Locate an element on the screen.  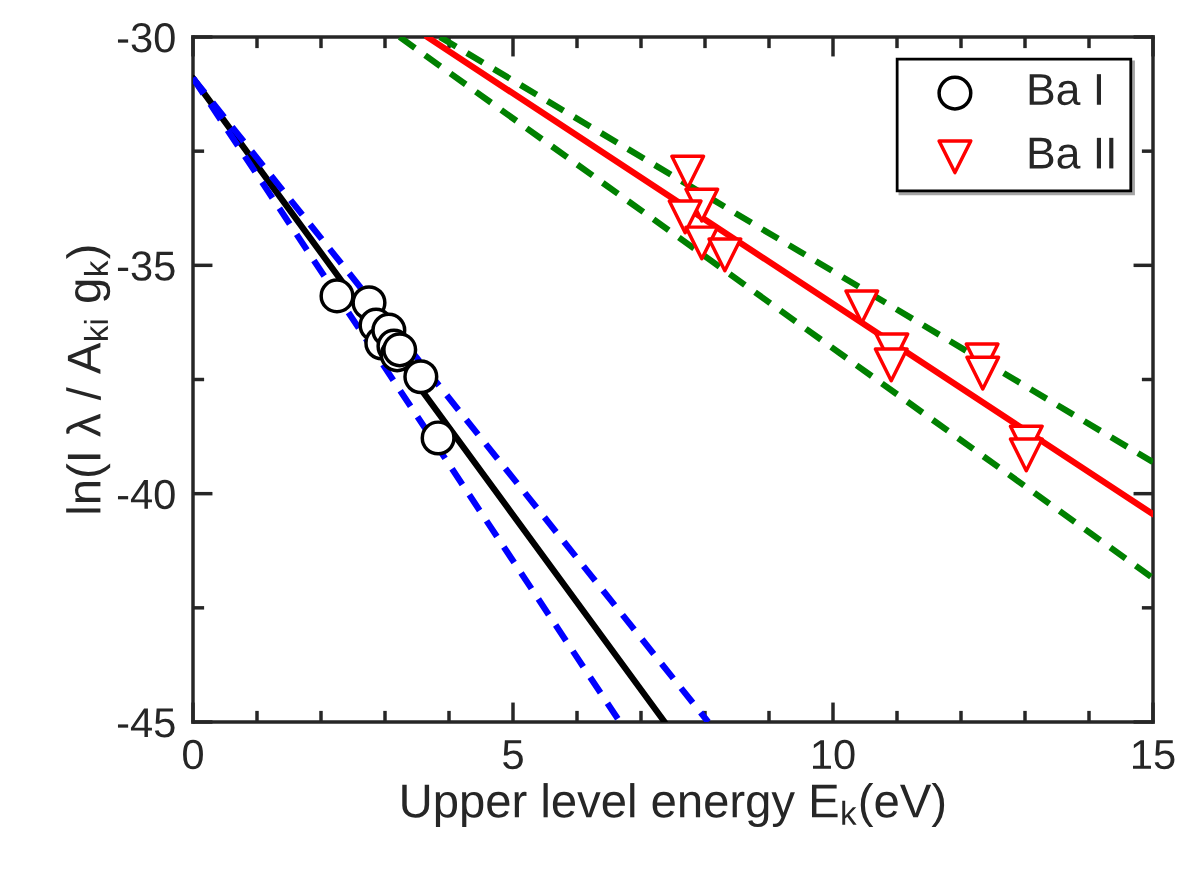
x-tick-label: 5 is located at coordinates (513, 755).